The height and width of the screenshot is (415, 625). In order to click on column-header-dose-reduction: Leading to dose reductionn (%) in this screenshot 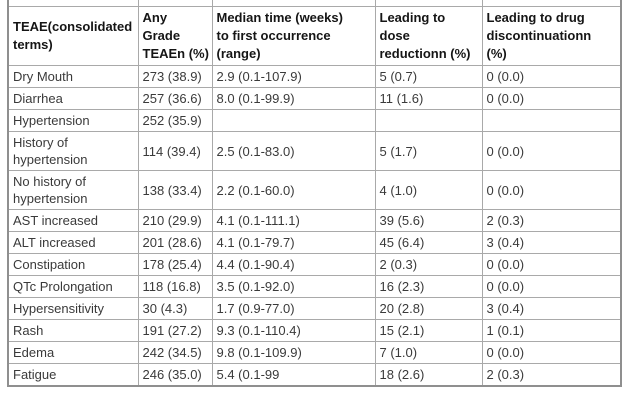, I will do `click(428, 36)`.